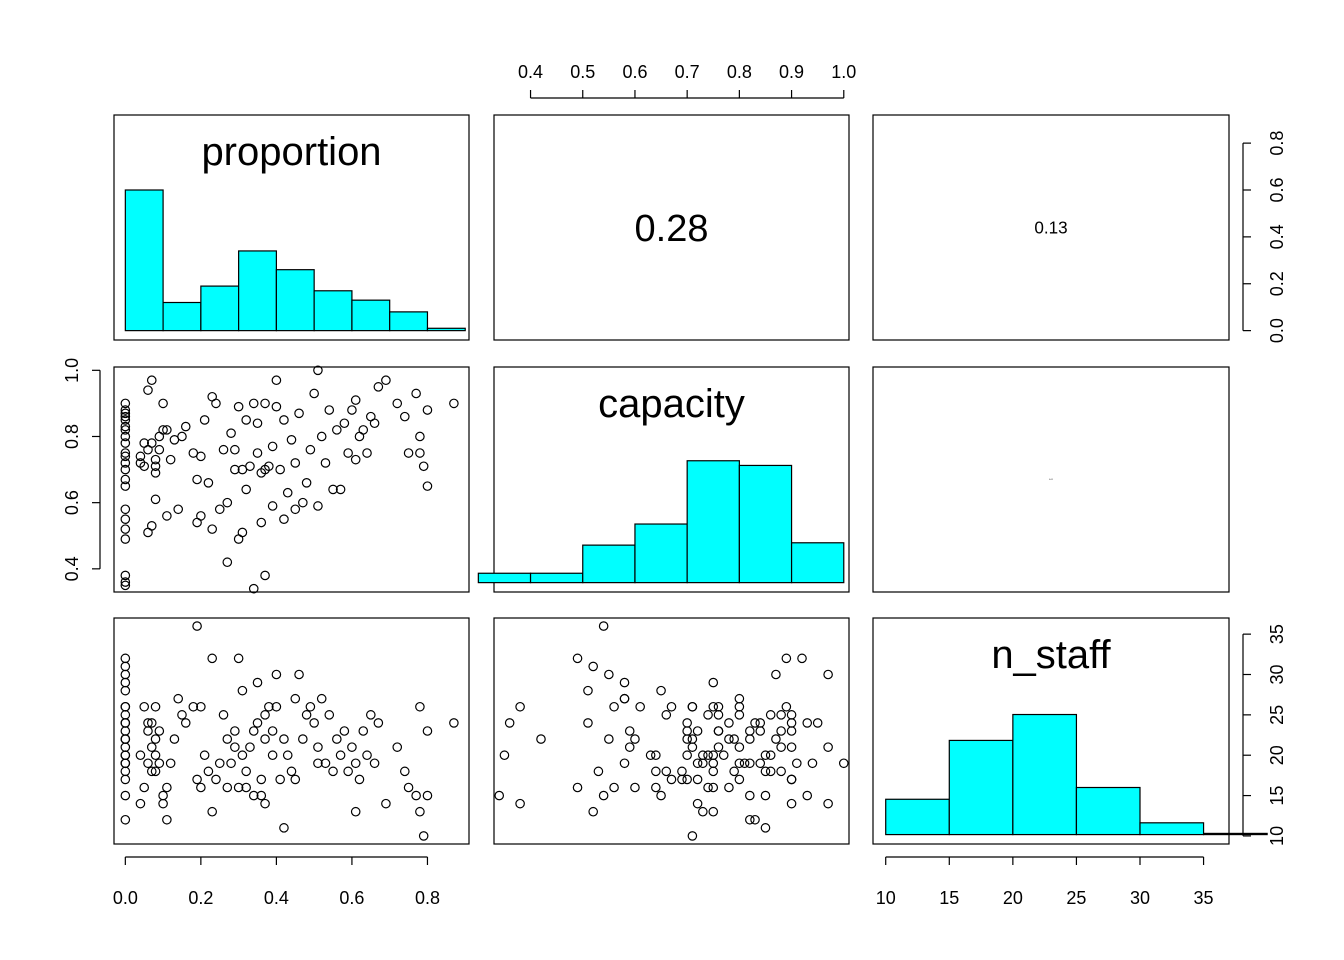 This screenshot has width=1344, height=960. I want to click on panel-frame-proportion-n_staff, so click(1051, 227).